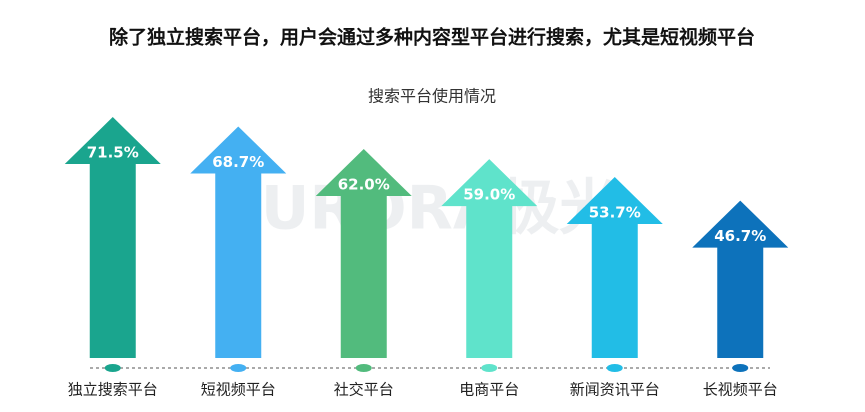  What do you see at coordinates (489, 195) in the screenshot?
I see `value-label: 59.0%` at bounding box center [489, 195].